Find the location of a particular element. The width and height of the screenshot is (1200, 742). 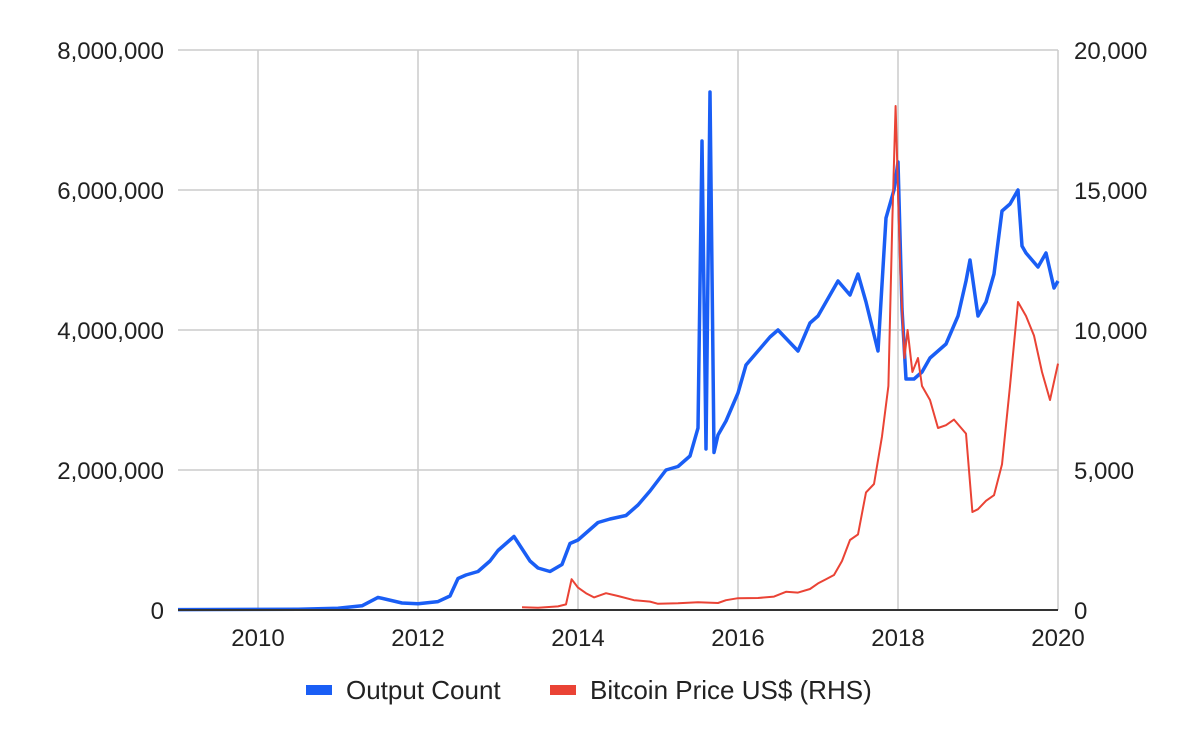

y-left-tick-label: 6,000,000 is located at coordinates (110, 191).